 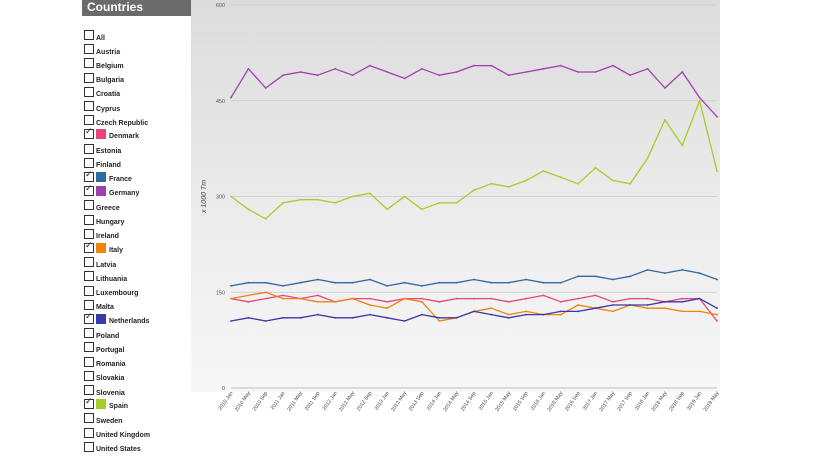 I want to click on country-item-poland: Poland, so click(x=139, y=333).